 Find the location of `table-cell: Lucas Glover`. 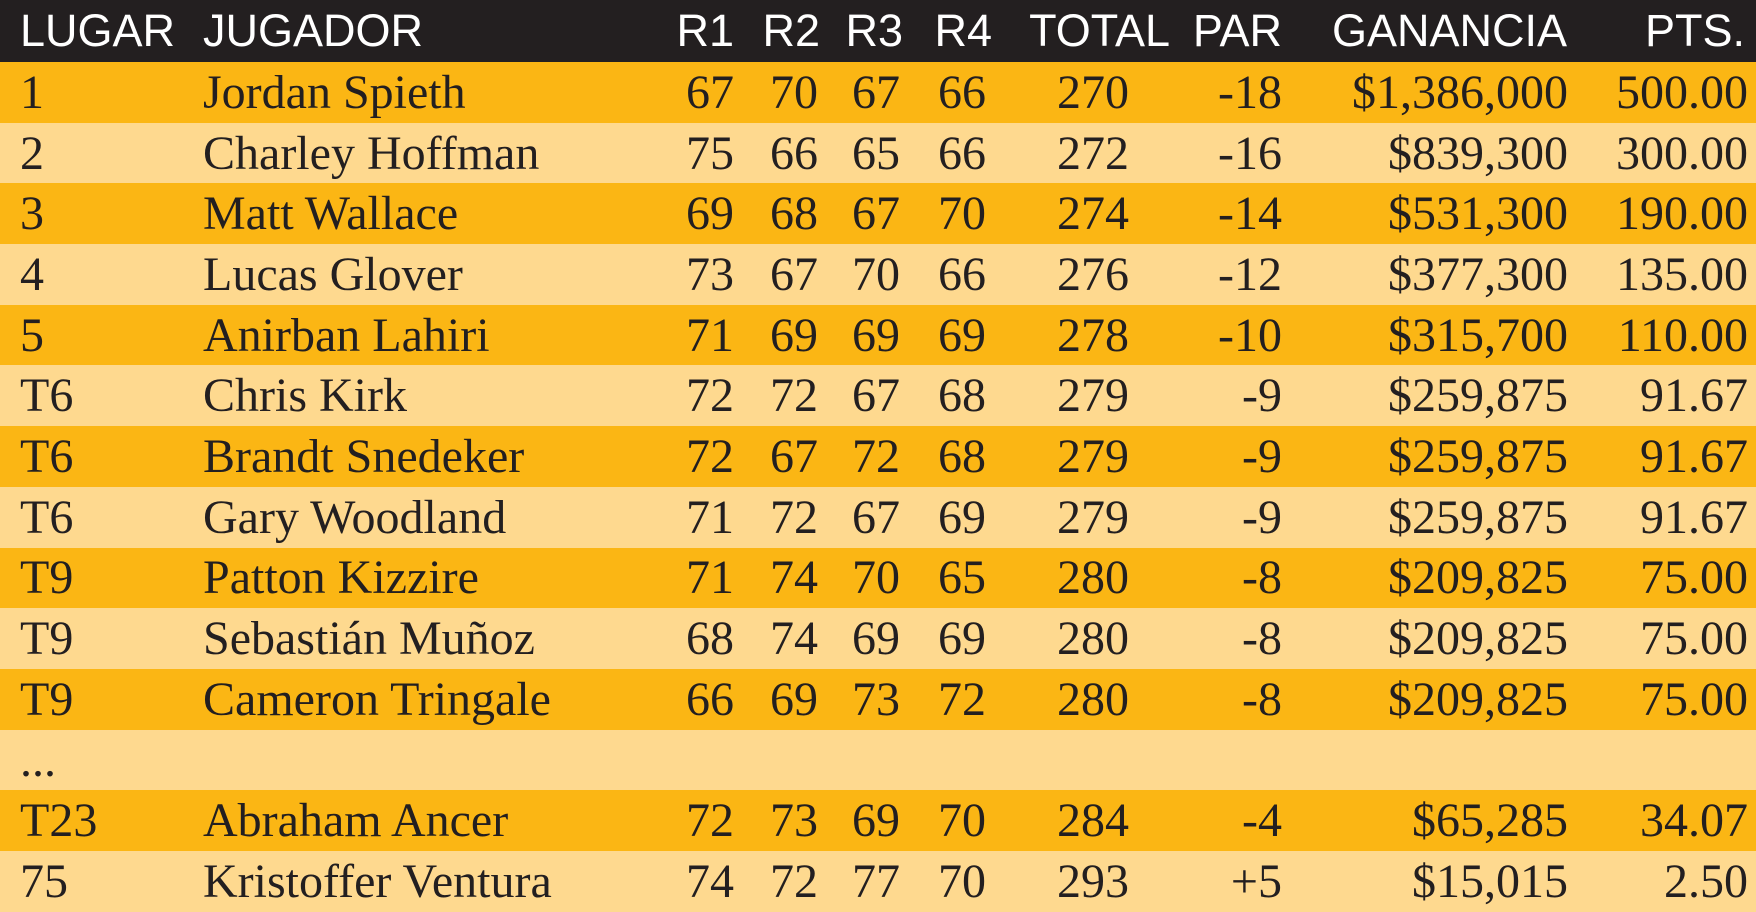

table-cell: Lucas Glover is located at coordinates (333, 274).